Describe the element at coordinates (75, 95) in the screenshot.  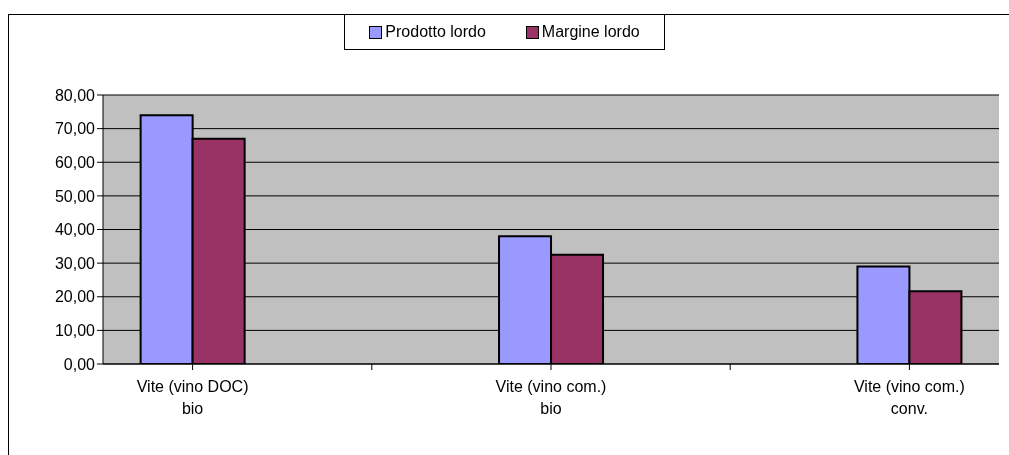
I see `y-tick-label: 80,00` at that location.